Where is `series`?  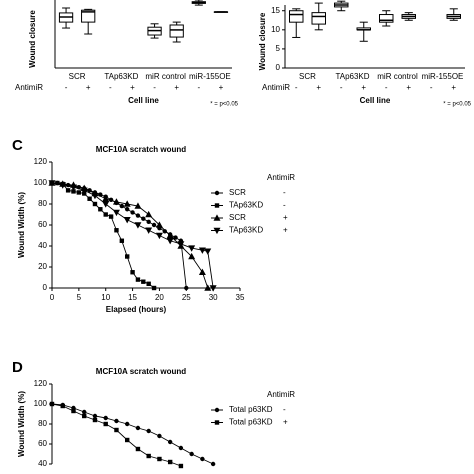 series is located at coordinates (130, 235).